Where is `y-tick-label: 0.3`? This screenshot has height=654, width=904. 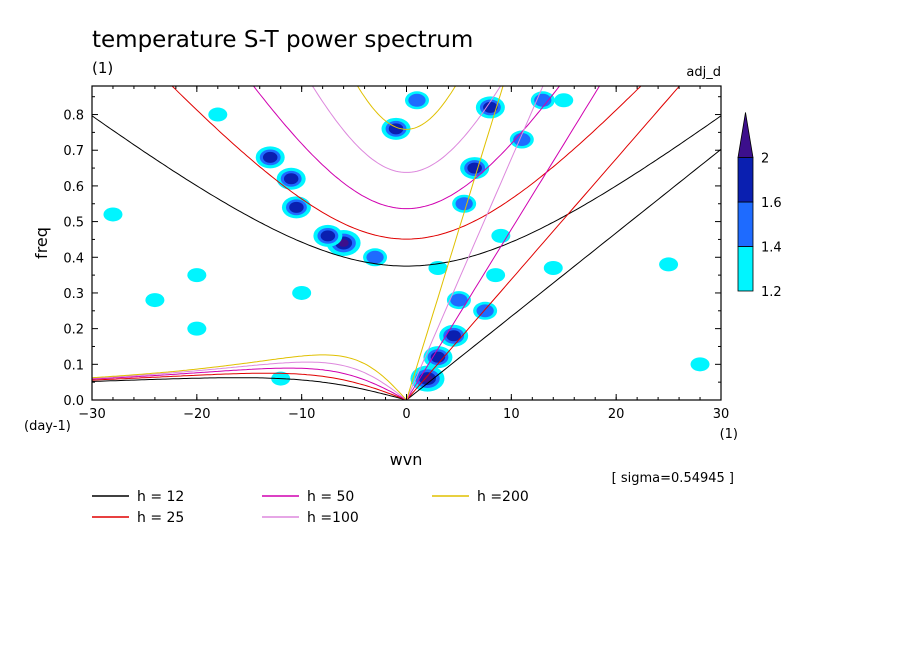
y-tick-label: 0.3 is located at coordinates (73, 294).